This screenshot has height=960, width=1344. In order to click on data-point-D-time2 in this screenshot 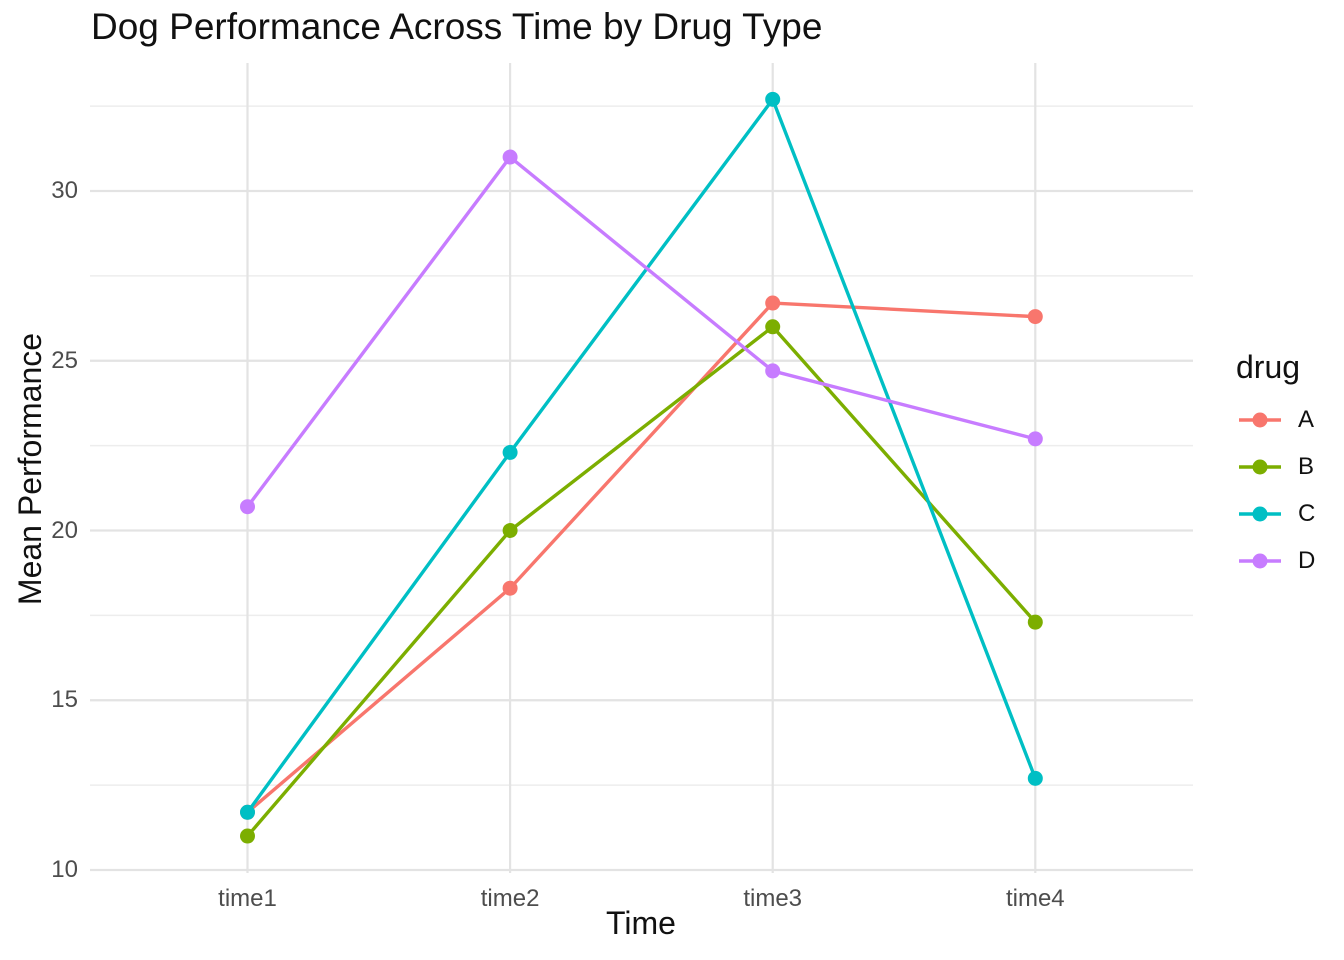, I will do `click(510, 157)`.